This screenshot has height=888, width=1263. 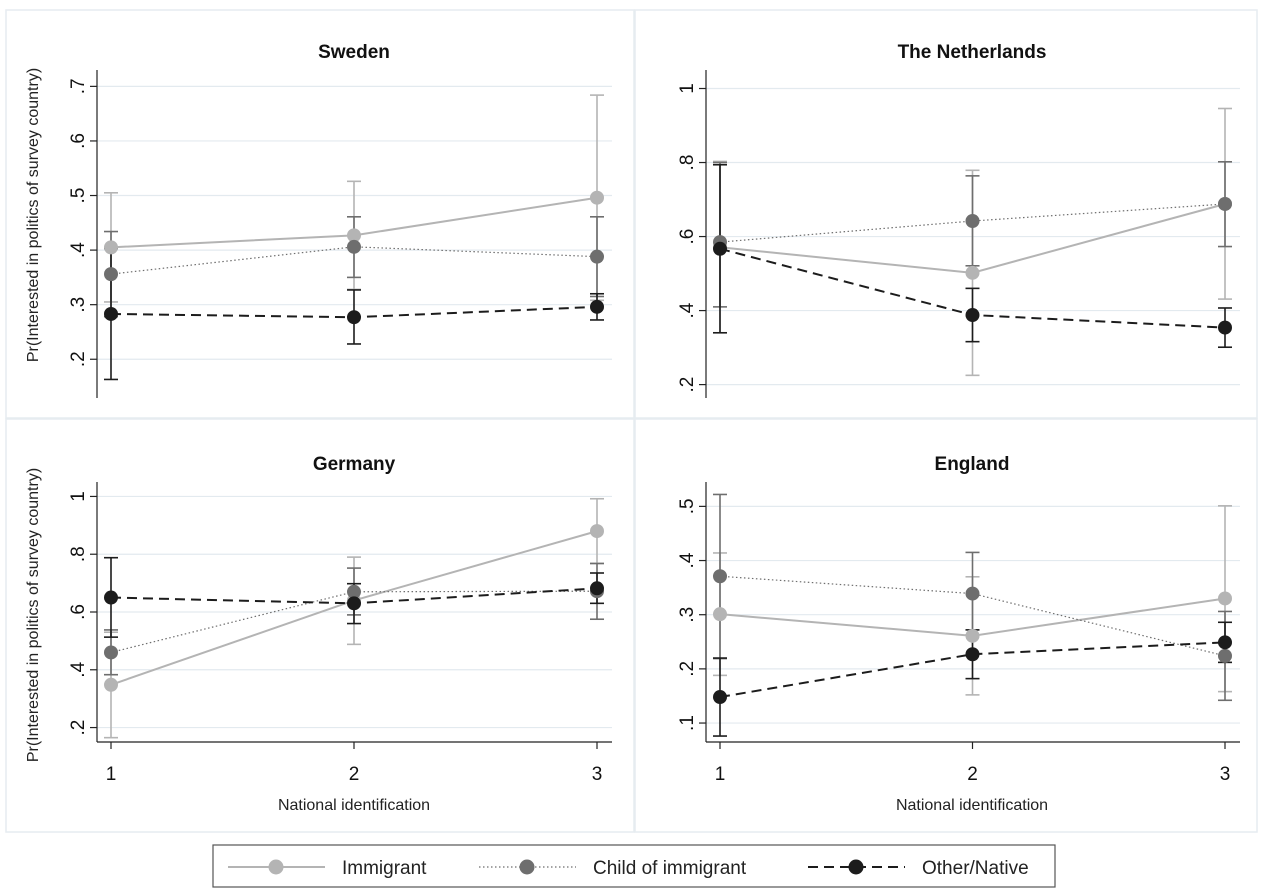 What do you see at coordinates (527, 867) in the screenshot?
I see `legend-marker-child-of-immigrant` at bounding box center [527, 867].